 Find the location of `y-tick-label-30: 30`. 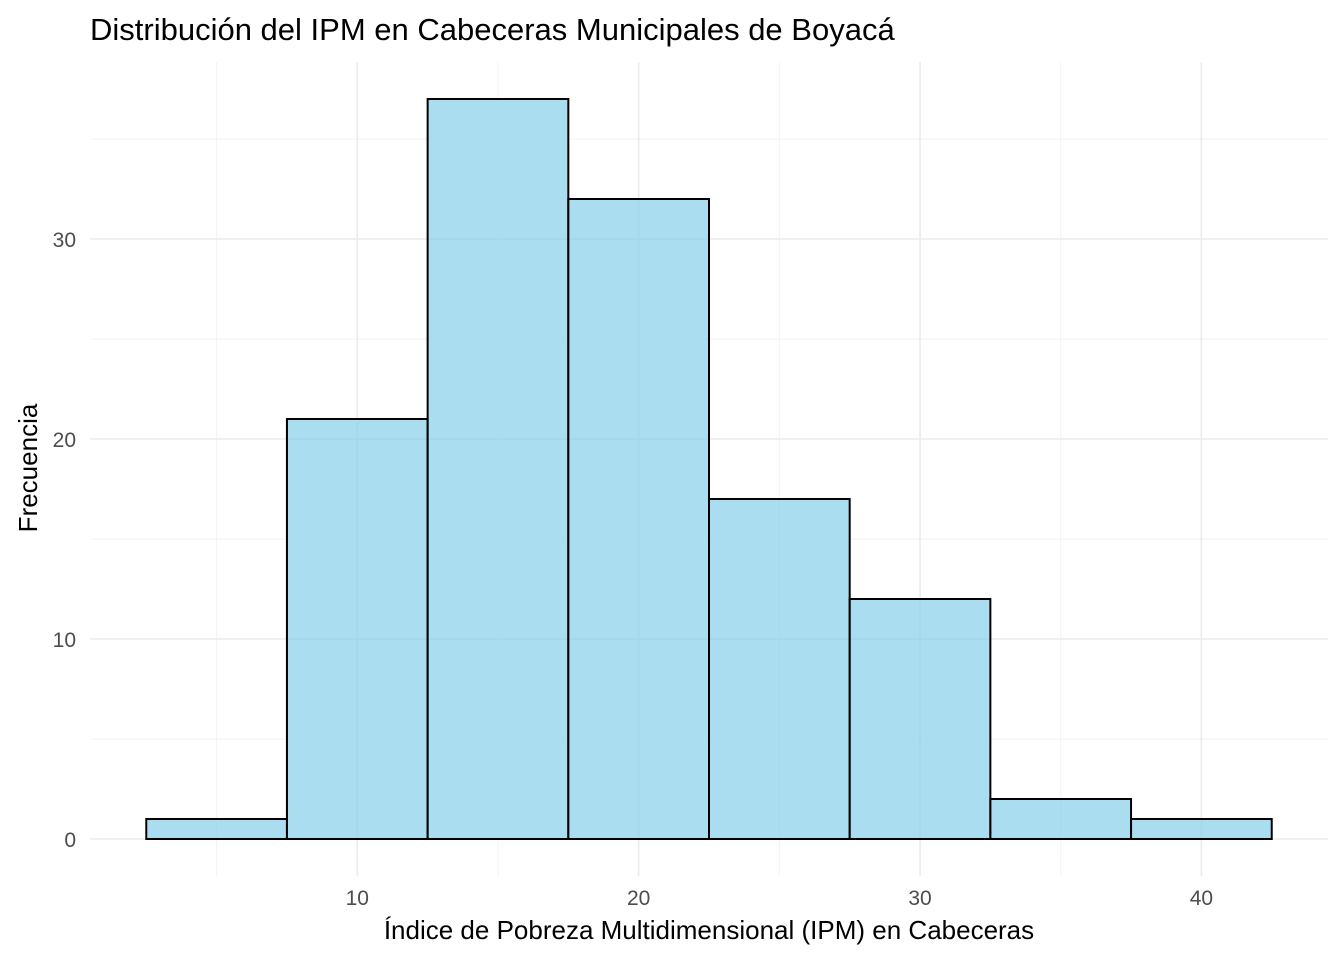

y-tick-label-30: 30 is located at coordinates (64, 240).